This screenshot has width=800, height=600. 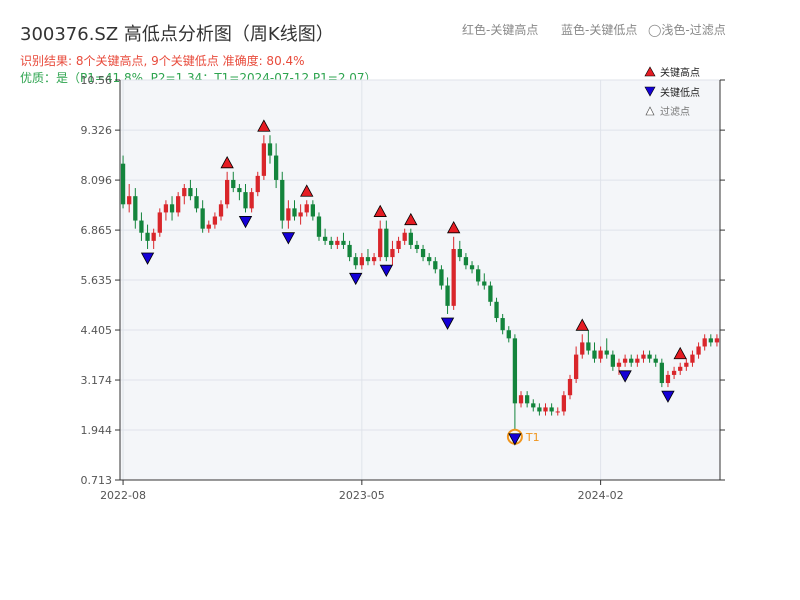 I want to click on x-tick-label: 2024-02, so click(x=601, y=495).